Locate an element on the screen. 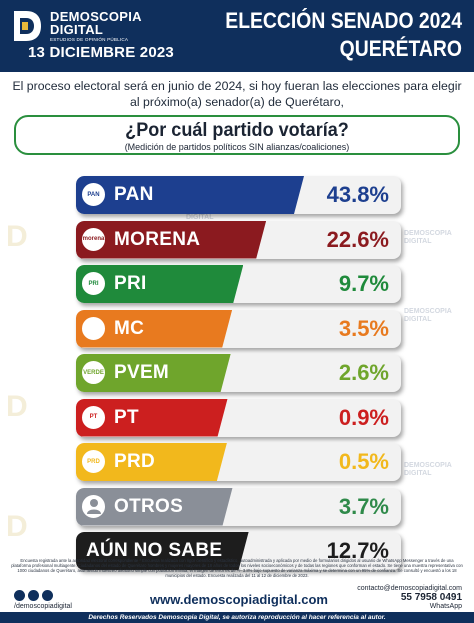 The image size is (474, 623). bar-label: OTROS is located at coordinates (149, 506).